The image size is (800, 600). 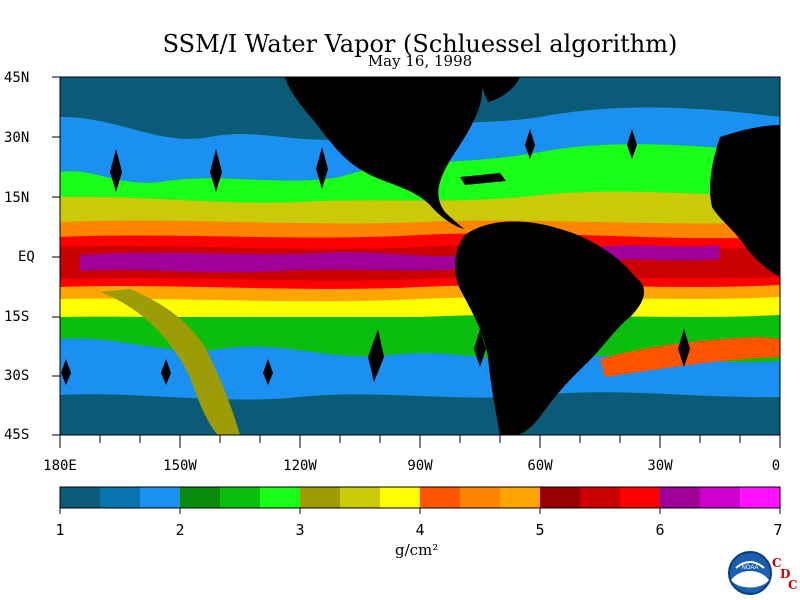 I want to click on lat-label: 45N, so click(x=17, y=78).